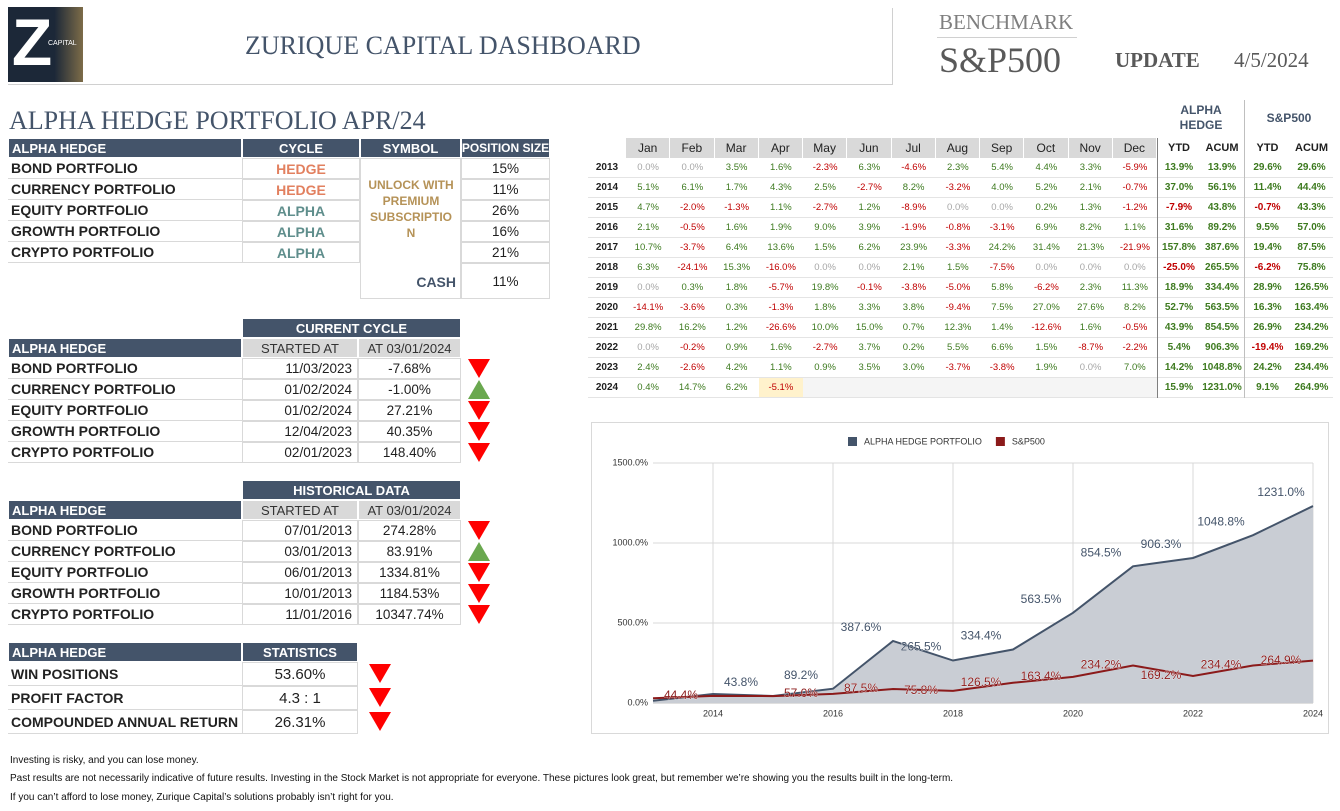 This screenshot has height=811, width=1340. Describe the element at coordinates (1046, 168) in the screenshot. I see `monthly-return: 4.4%` at that location.